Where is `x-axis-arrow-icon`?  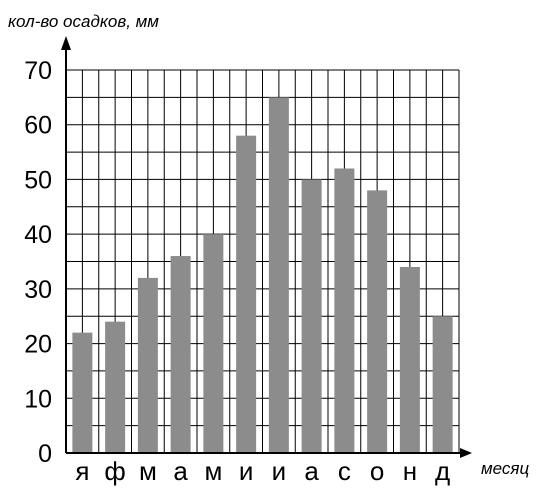 x-axis-arrow-icon is located at coordinates (466, 453).